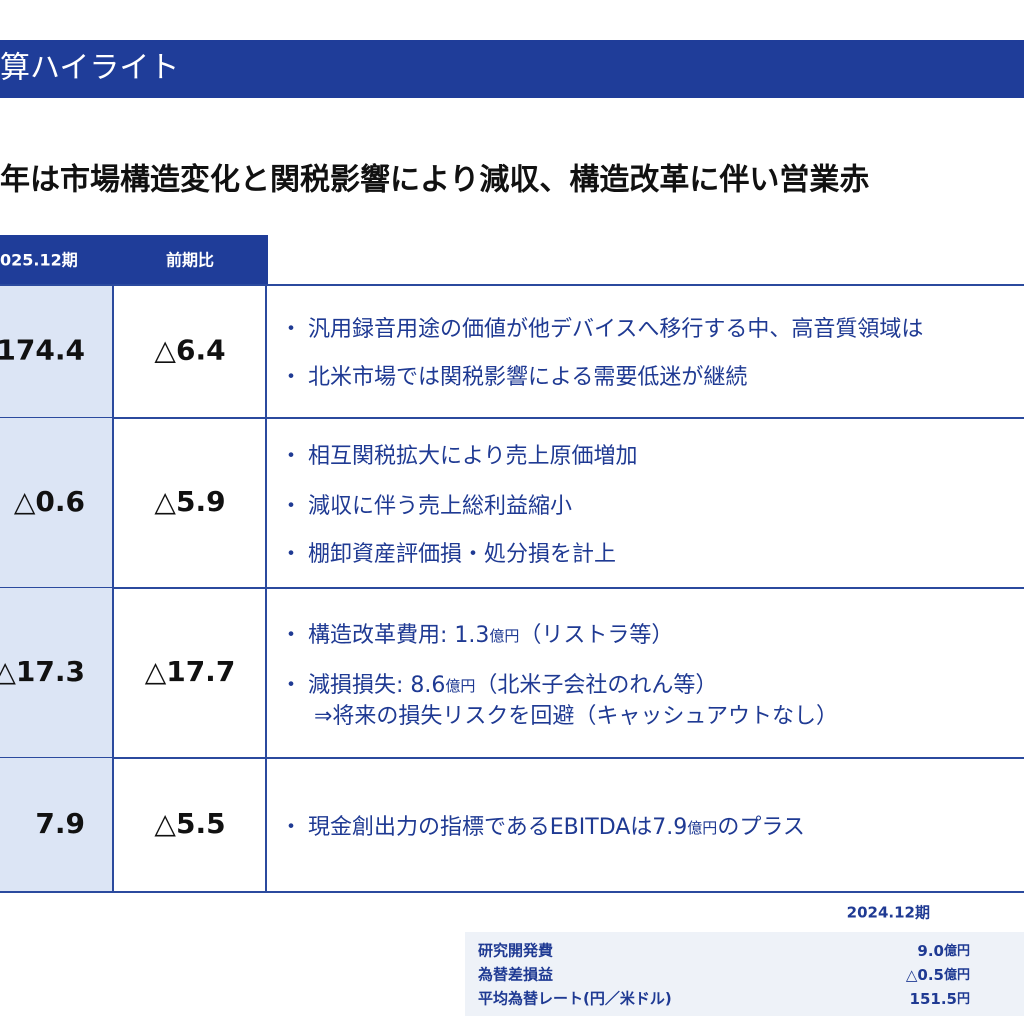  Describe the element at coordinates (963, 999) in the screenshot. I see `footer-unit: 円` at that location.